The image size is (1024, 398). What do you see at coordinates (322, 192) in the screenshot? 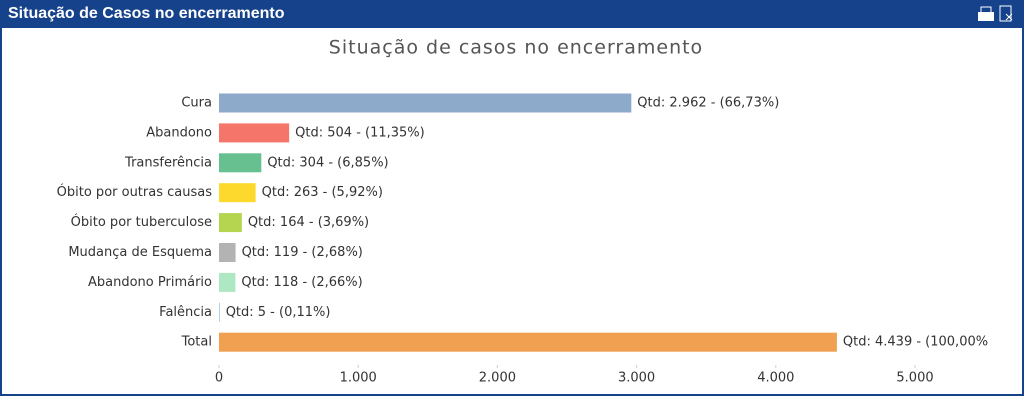
I see `value-label: Qtd: 263 - (5,92%)` at bounding box center [322, 192].